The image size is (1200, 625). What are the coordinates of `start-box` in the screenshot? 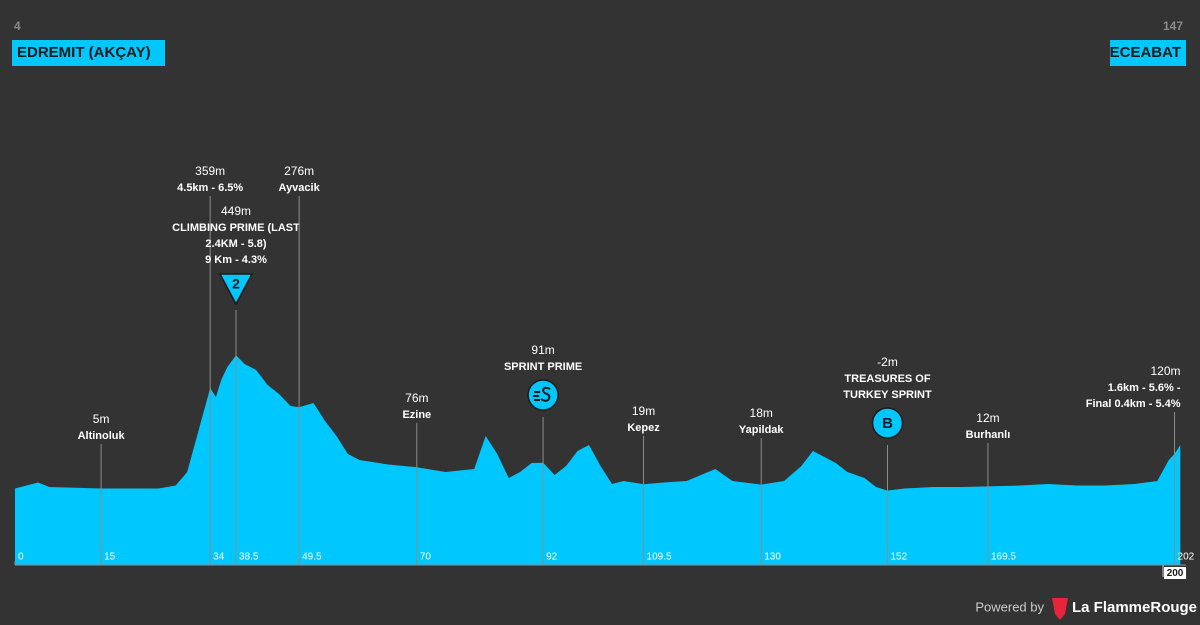 It's located at (88, 53).